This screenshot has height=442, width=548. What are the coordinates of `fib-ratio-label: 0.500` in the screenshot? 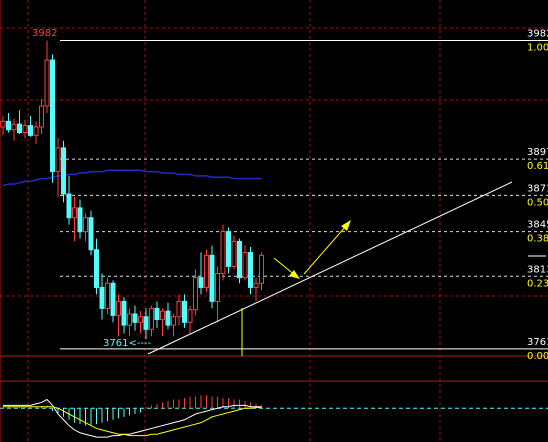 It's located at (537, 202).